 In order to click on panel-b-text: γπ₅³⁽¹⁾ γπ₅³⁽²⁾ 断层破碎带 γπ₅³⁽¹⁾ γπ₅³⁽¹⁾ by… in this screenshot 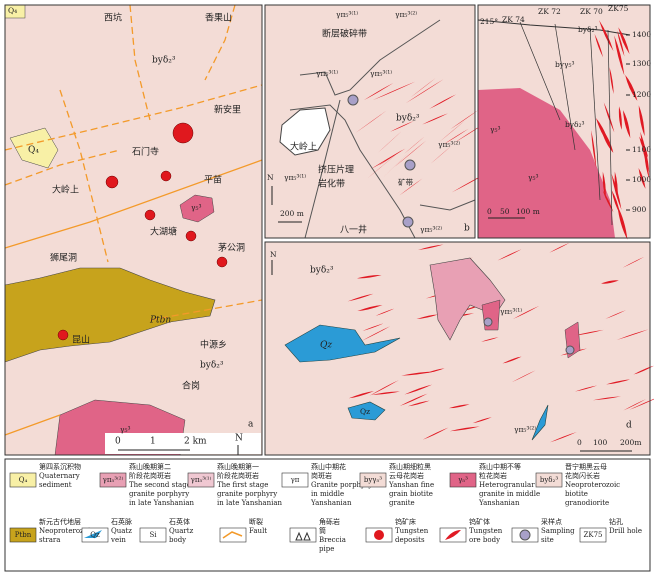, I will do `click(368, 123)`.